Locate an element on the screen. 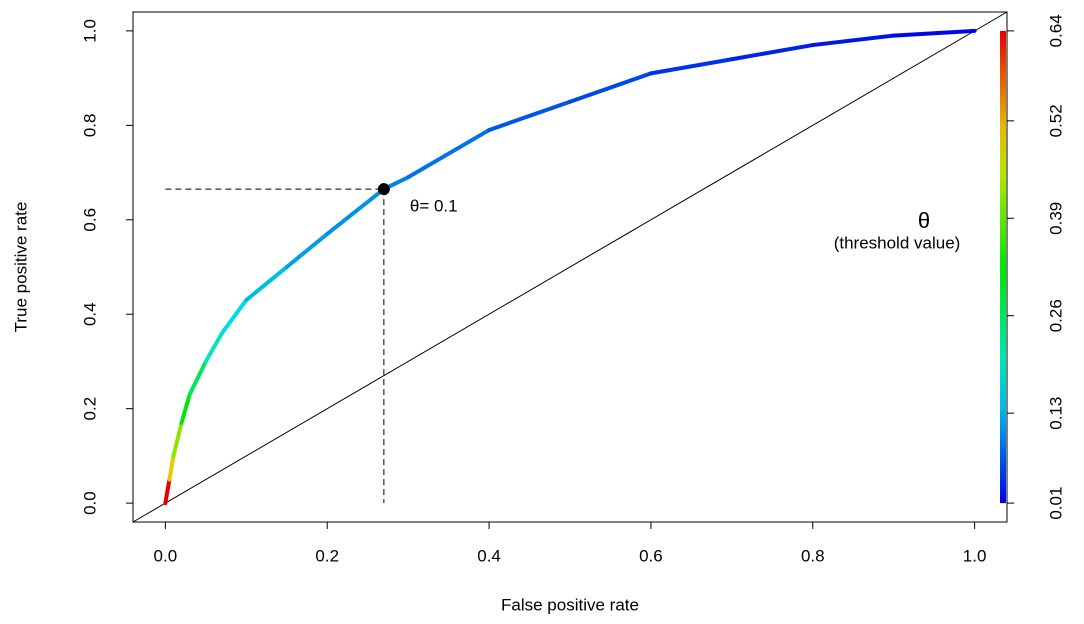 The width and height of the screenshot is (1084, 624). colorbar is located at coordinates (1003, 267).